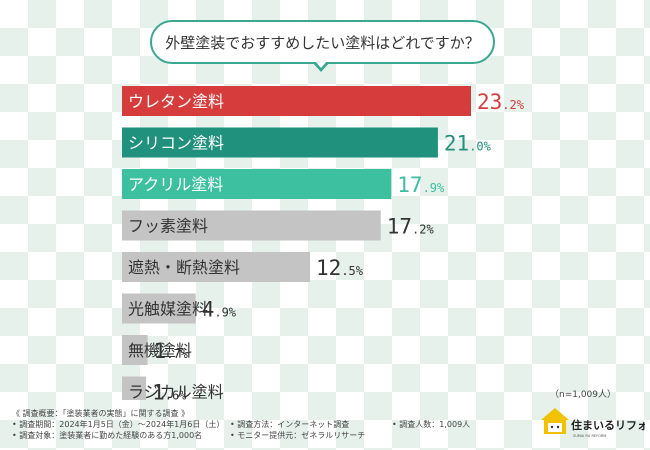  I want to click on bar-label-7: ラジカル塗料, so click(176, 392).